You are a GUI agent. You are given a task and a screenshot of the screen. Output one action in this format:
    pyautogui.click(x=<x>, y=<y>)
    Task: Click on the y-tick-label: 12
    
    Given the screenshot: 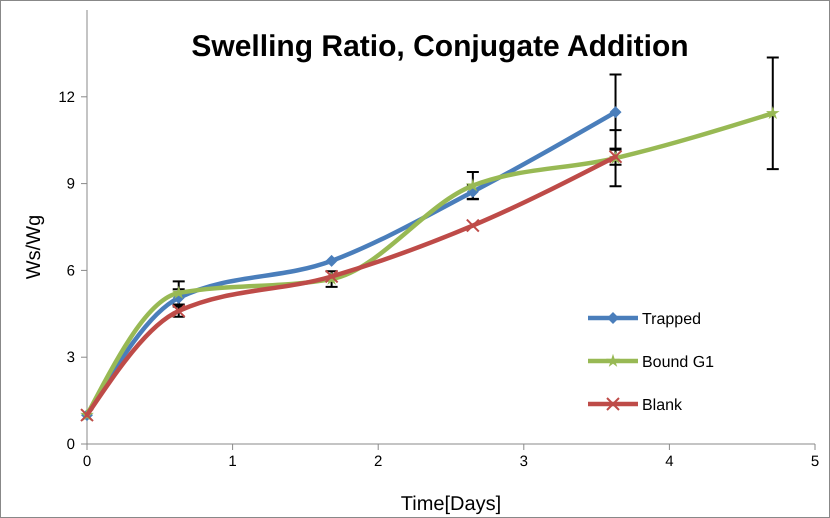 What is the action you would take?
    pyautogui.click(x=66, y=97)
    